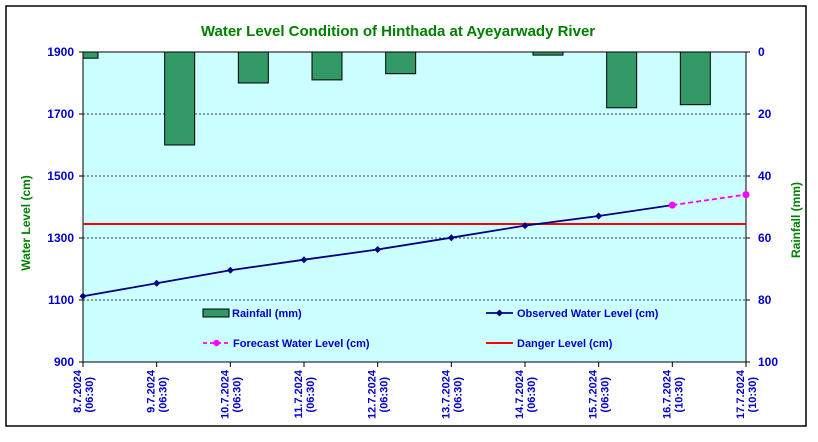  What do you see at coordinates (60, 114) in the screenshot?
I see `y-tick-label: 1700` at bounding box center [60, 114].